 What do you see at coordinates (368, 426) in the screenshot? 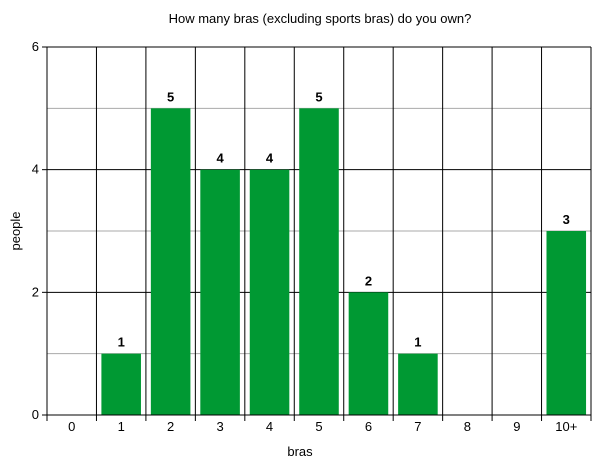
I see `x-tick-label: 6` at bounding box center [368, 426].